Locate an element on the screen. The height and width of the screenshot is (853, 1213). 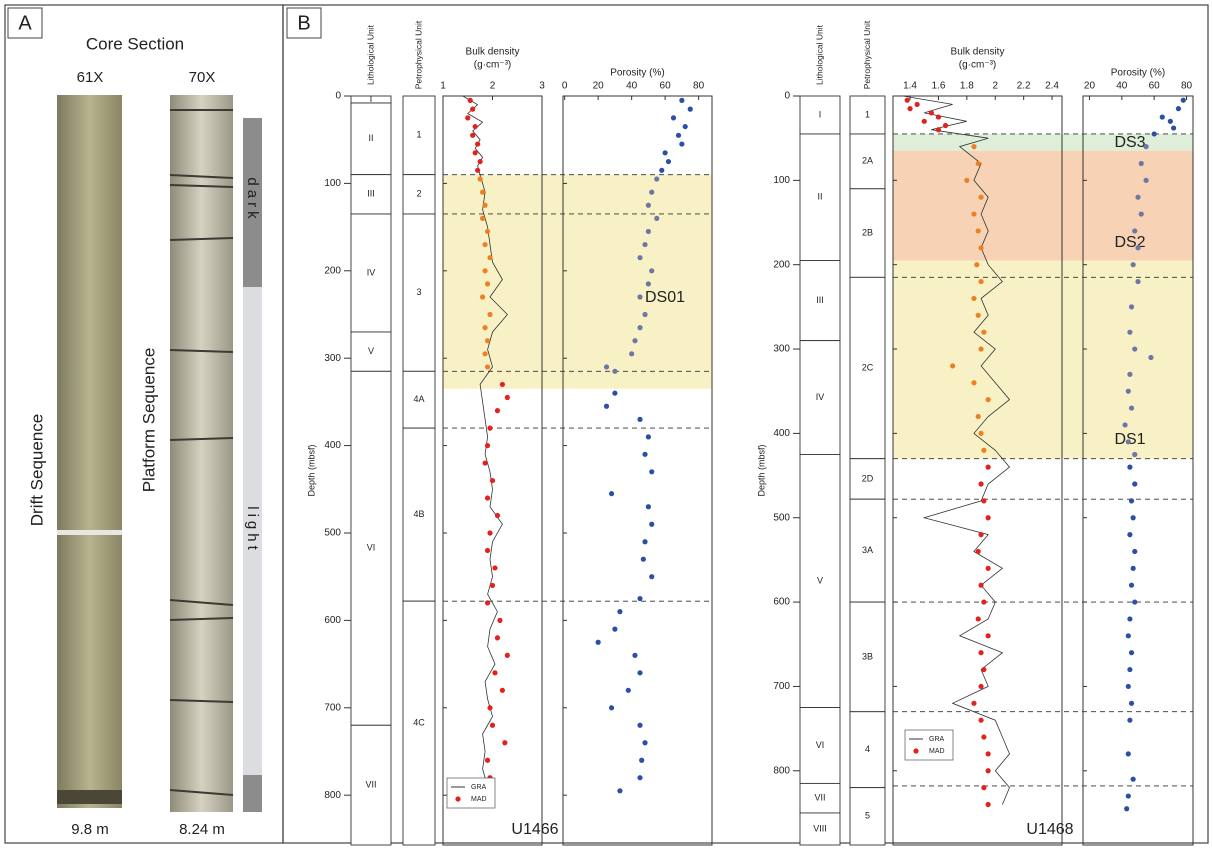
core-image is located at coordinates (201, 453).